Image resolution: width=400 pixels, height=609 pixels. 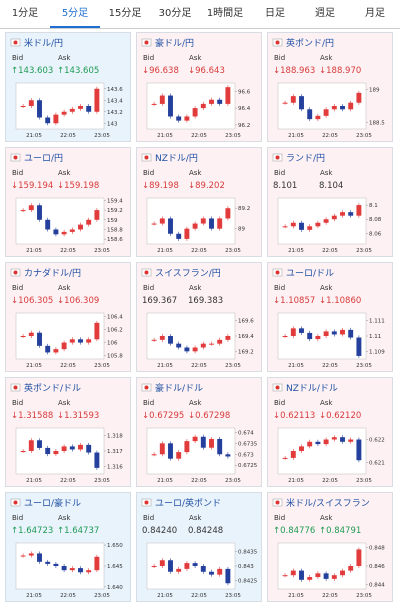 I want to click on y-tick-label: 96.6, so click(x=244, y=92).